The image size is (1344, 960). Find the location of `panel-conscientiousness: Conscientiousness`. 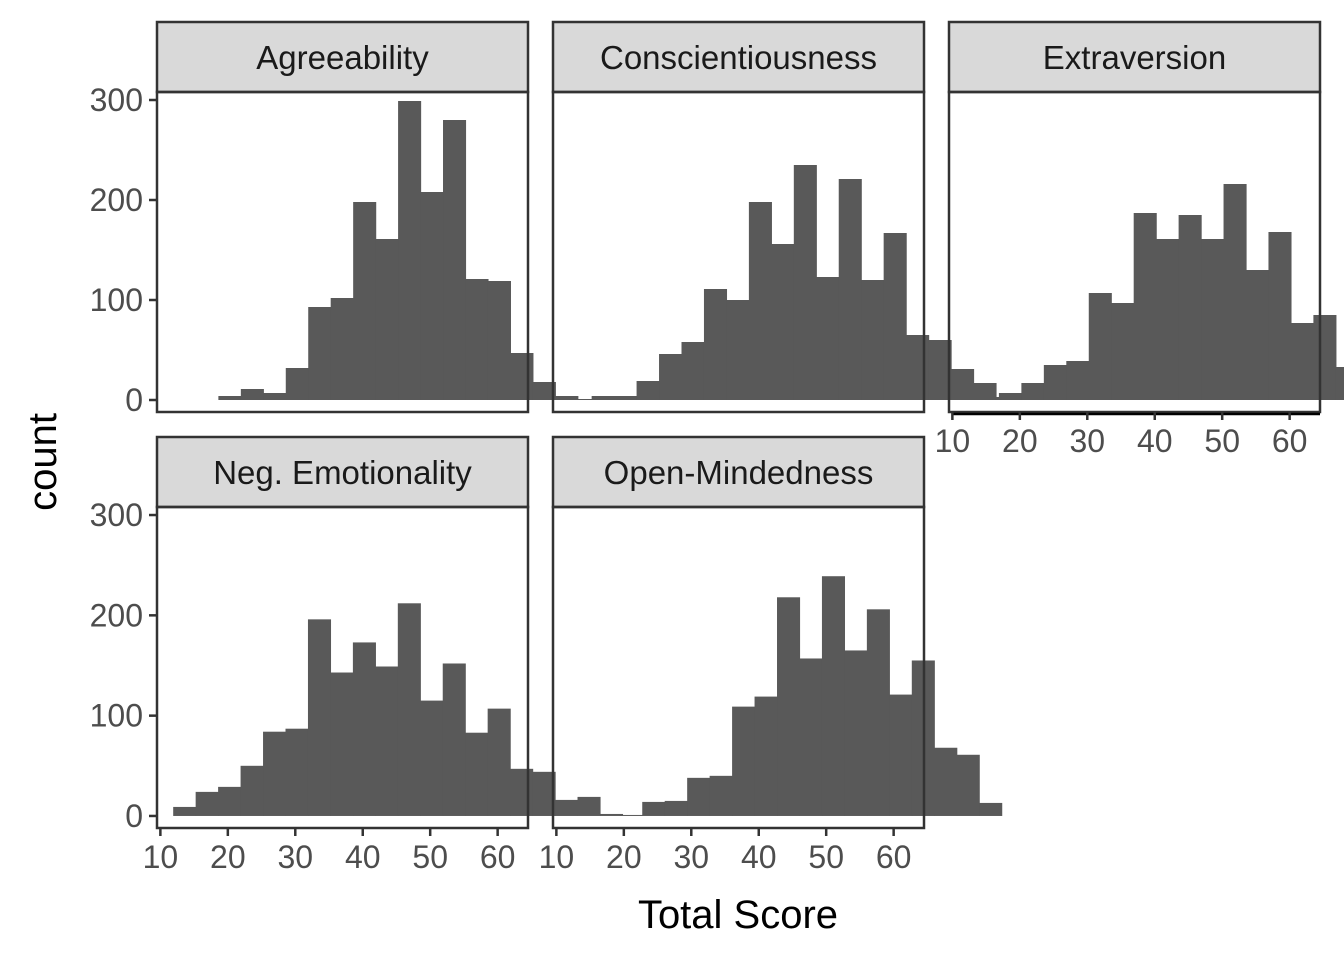

panel-conscientiousness: Conscientiousness is located at coordinates (785, 217).